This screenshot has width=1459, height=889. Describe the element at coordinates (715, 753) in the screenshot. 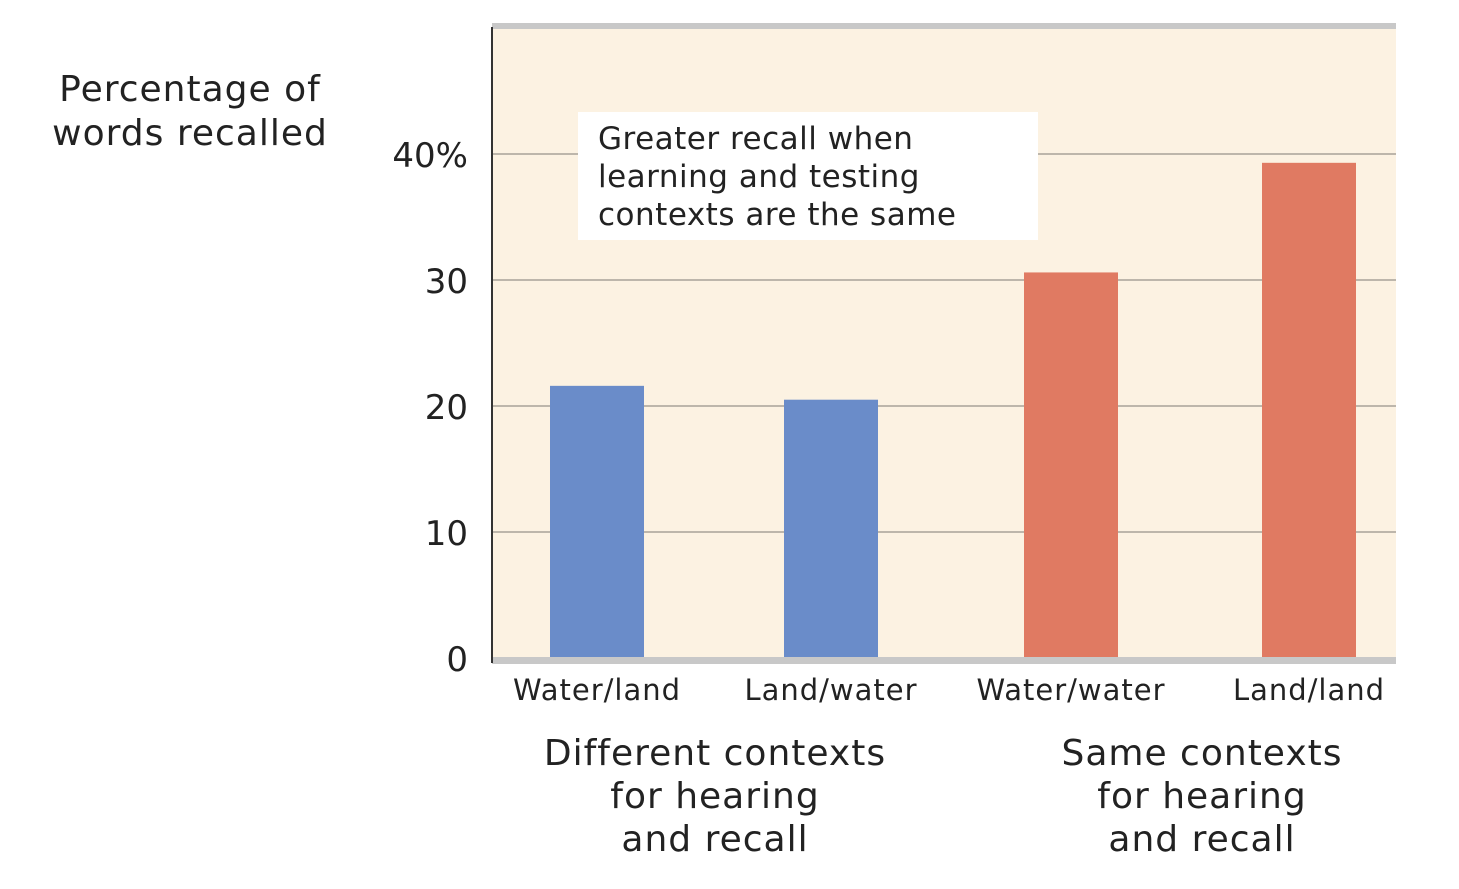

I see `group-label-line: Different contexts` at that location.